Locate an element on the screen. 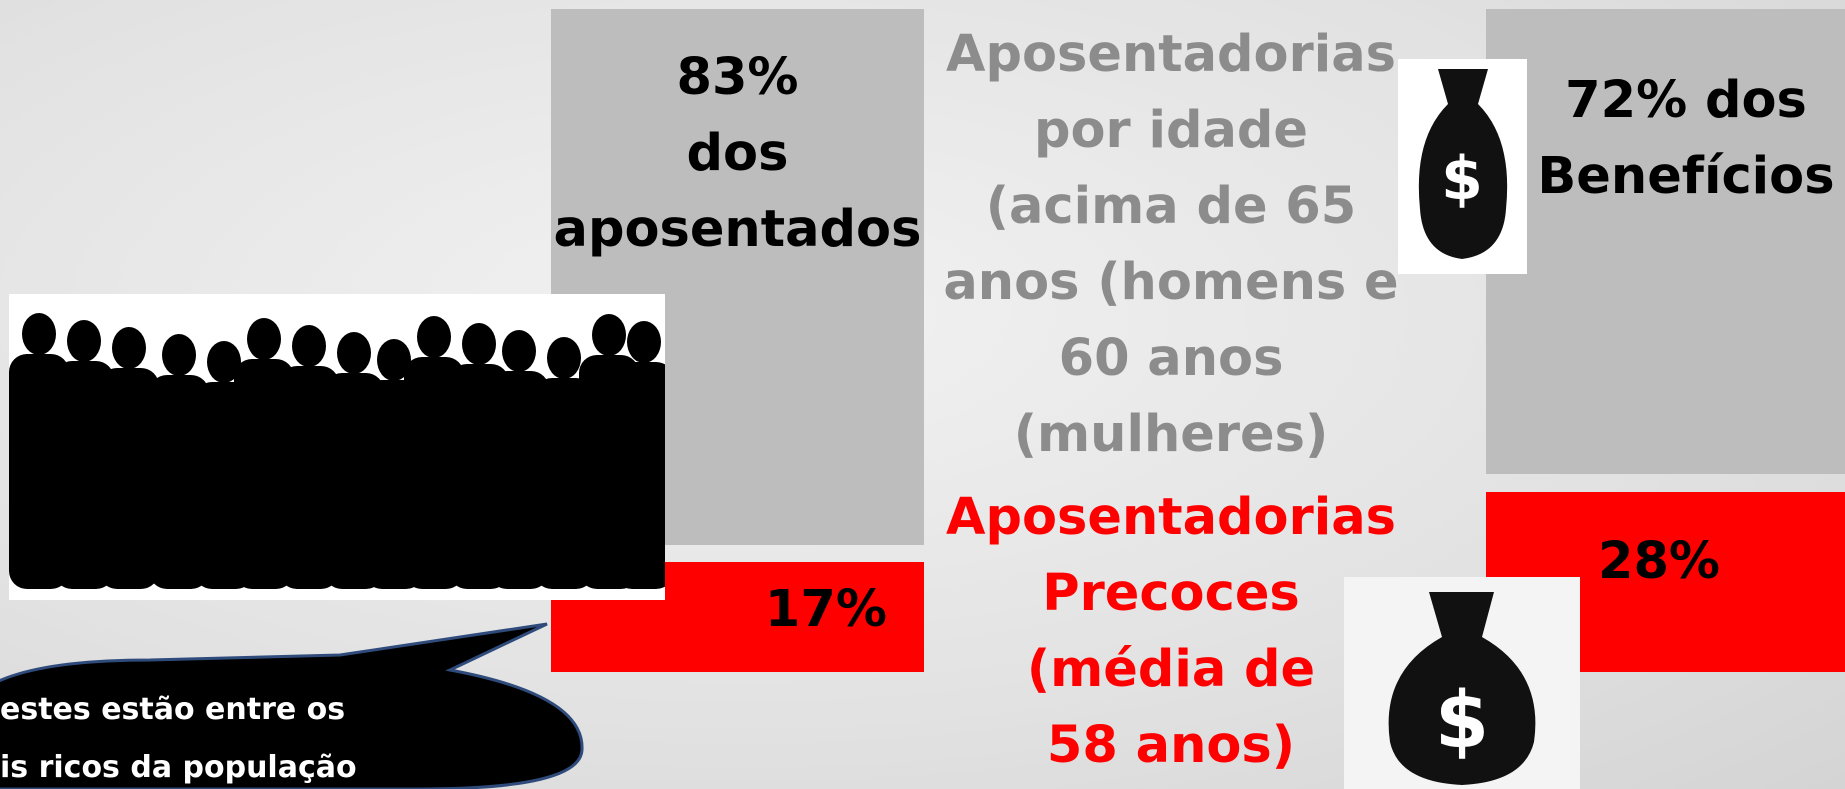 Image resolution: width=1845 pixels, height=789 pixels. text-line: 83% is located at coordinates (737, 77).